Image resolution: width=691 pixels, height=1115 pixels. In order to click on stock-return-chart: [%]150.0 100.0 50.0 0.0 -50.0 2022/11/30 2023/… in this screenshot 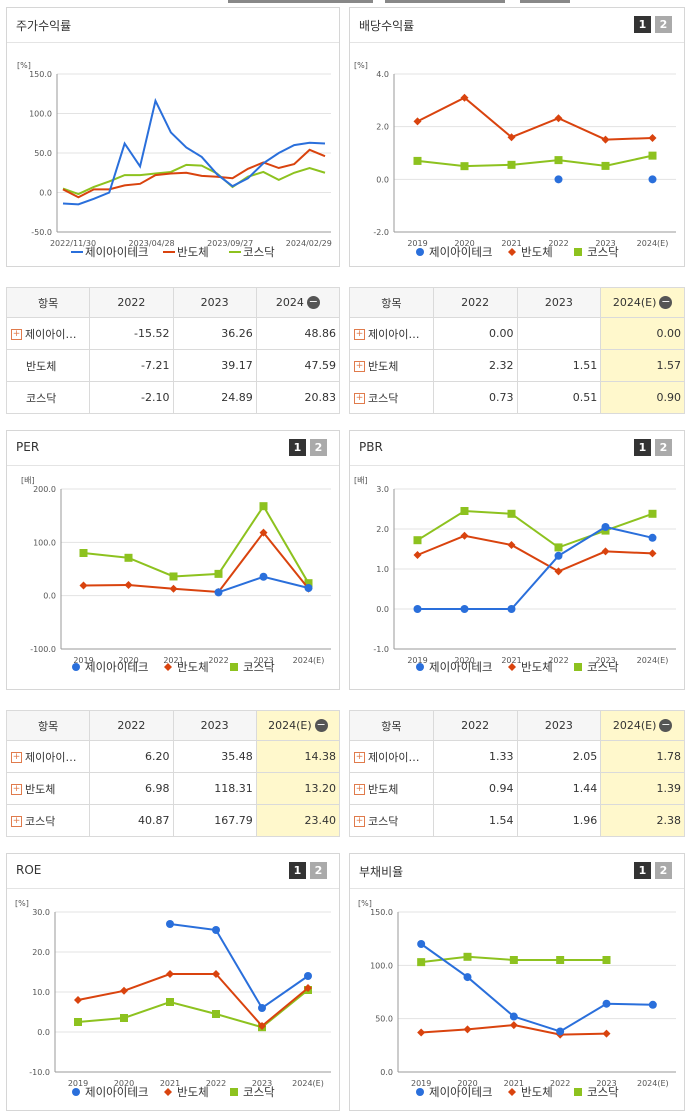, I will do `click(174, 160)`.